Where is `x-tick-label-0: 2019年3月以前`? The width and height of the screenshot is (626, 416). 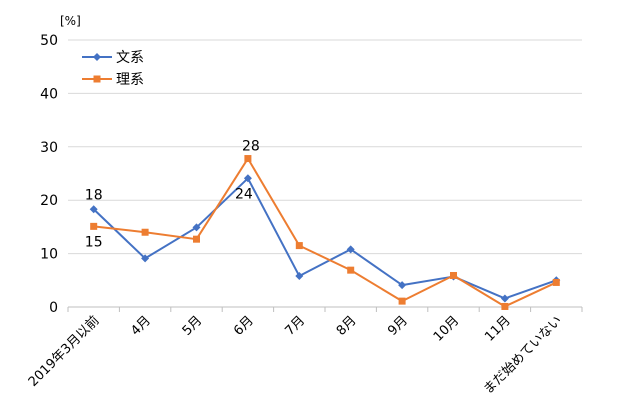 x-tick-label-0: 2019年3月以前 is located at coordinates (63, 351).